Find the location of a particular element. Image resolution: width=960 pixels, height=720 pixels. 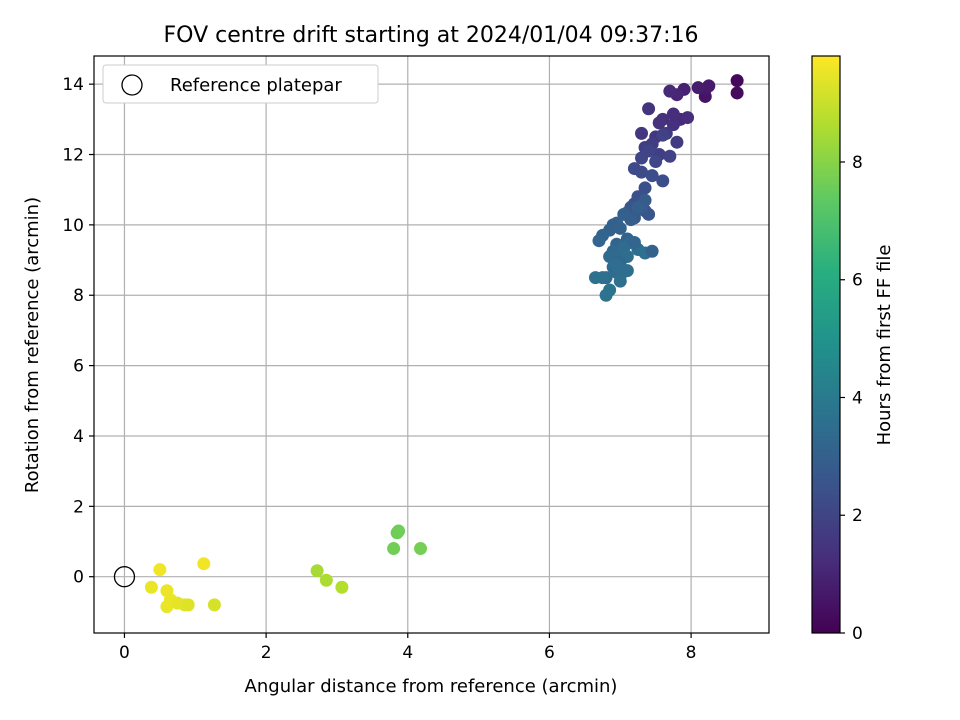

colorbar-tick-label: 2 is located at coordinates (857, 516).